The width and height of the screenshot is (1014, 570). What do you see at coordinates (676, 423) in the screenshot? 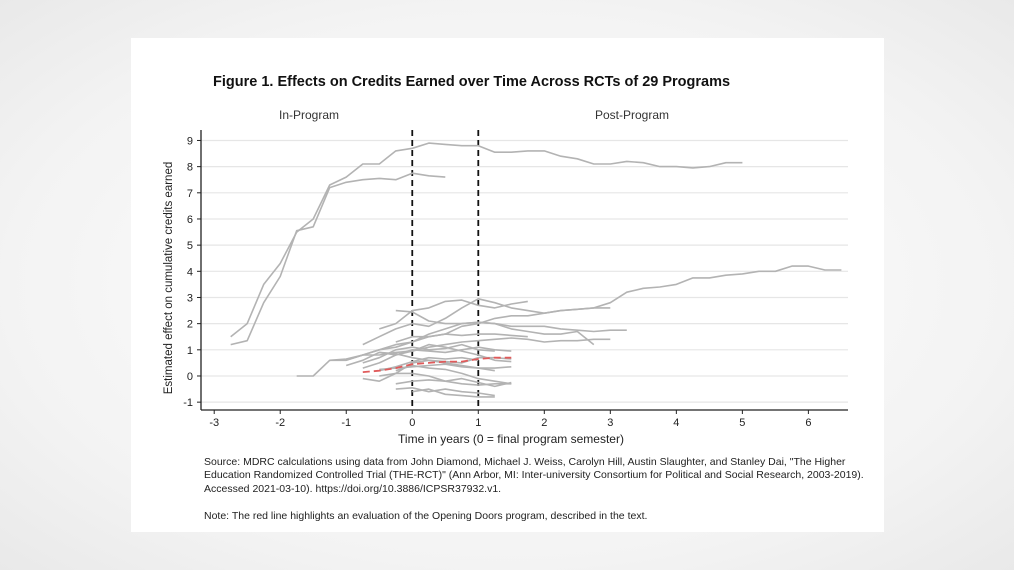
I see `x-tick-label-4: 4` at bounding box center [676, 423].